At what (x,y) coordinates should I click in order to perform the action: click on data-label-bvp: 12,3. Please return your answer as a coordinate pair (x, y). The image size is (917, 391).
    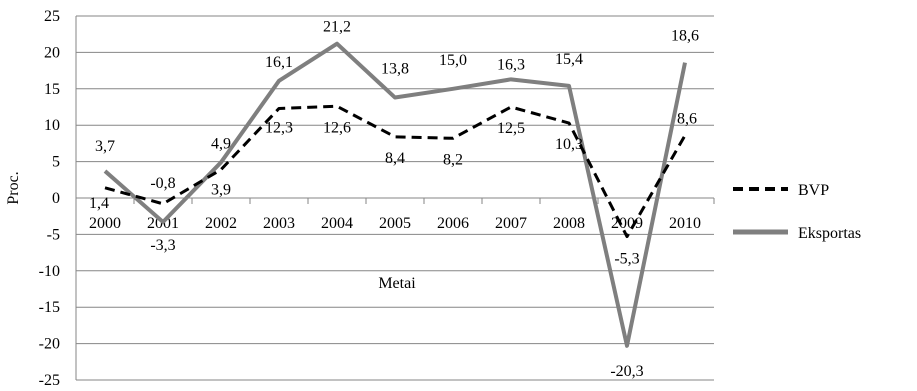
    Looking at the image, I should click on (279, 127).